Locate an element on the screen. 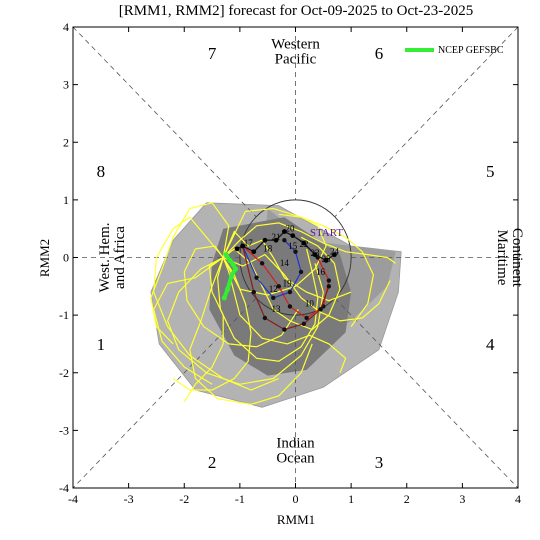  day-label-20: 20 is located at coordinates (290, 229).